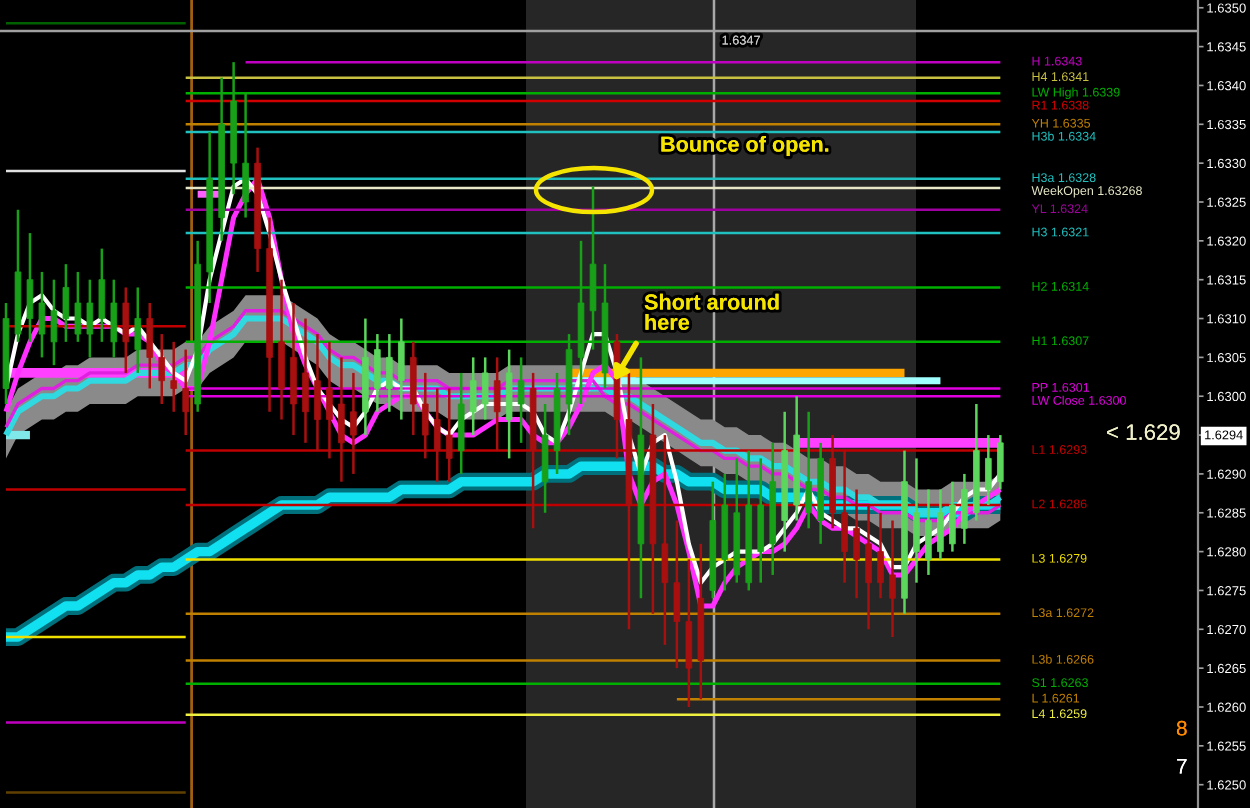  I want to click on text: 7, so click(1182, 766).